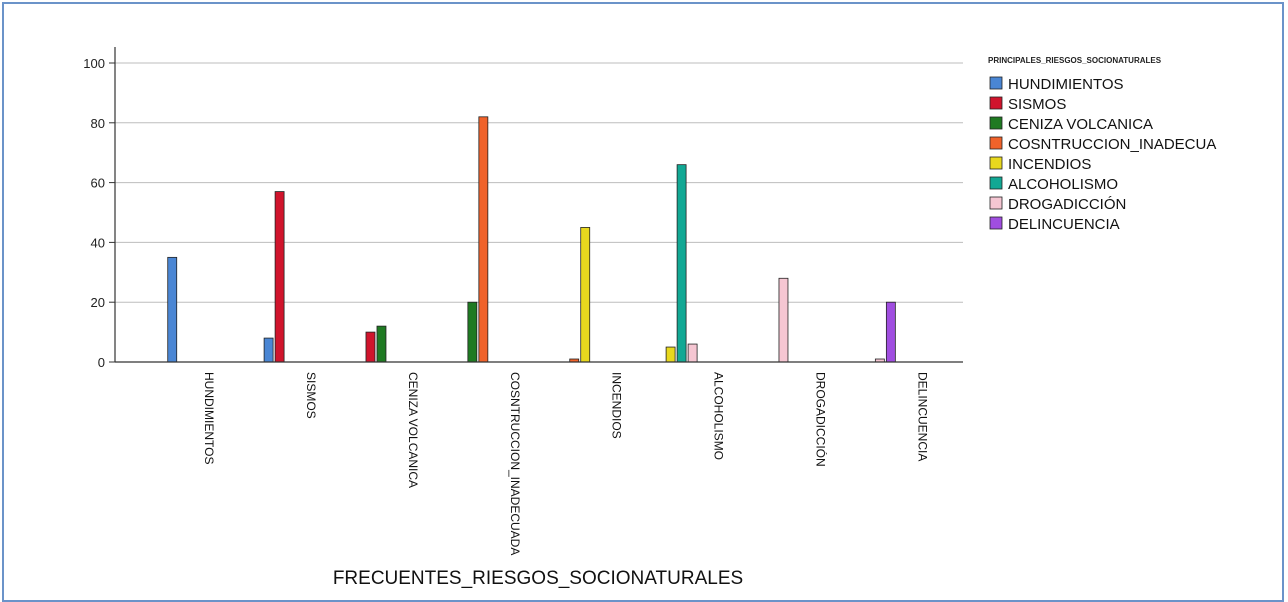 This screenshot has width=1288, height=602. What do you see at coordinates (1112, 144) in the screenshot?
I see `legend-label: COSNTRUCCION_INADECUA` at bounding box center [1112, 144].